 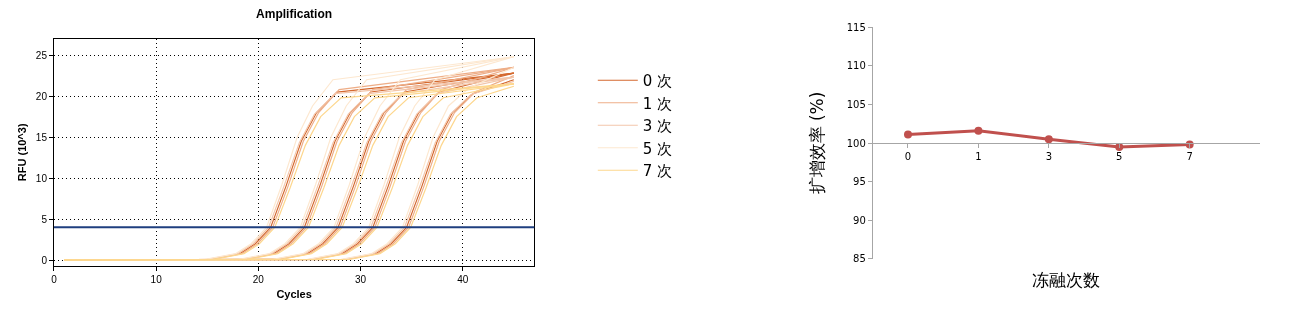 I want to click on y-axis-title: RFU (10^3), so click(x=22, y=152).